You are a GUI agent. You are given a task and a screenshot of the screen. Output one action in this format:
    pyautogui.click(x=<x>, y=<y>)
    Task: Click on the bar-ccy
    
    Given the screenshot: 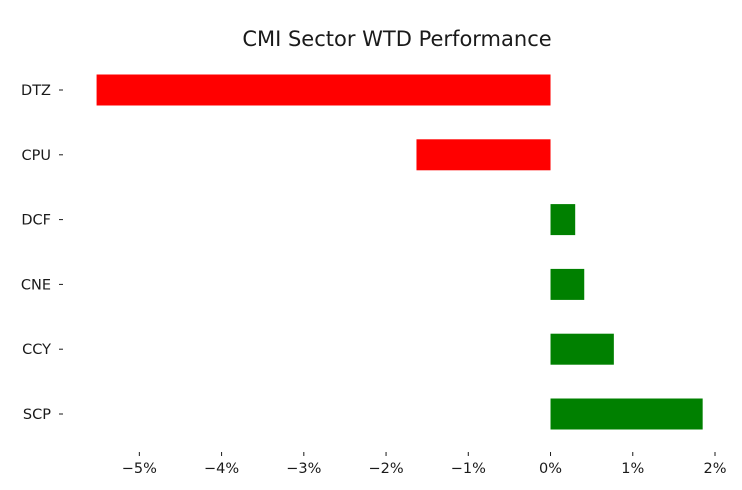 What is the action you would take?
    pyautogui.click(x=582, y=349)
    